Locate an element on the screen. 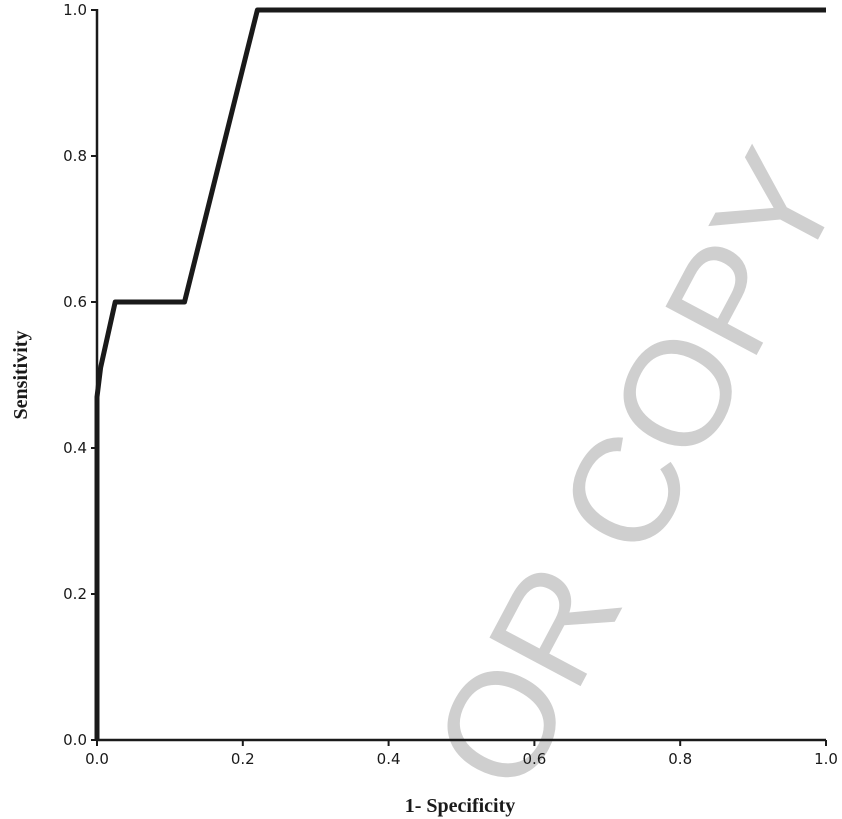 This screenshot has width=842, height=819. y-tick-label: 1.0 is located at coordinates (75, 10).